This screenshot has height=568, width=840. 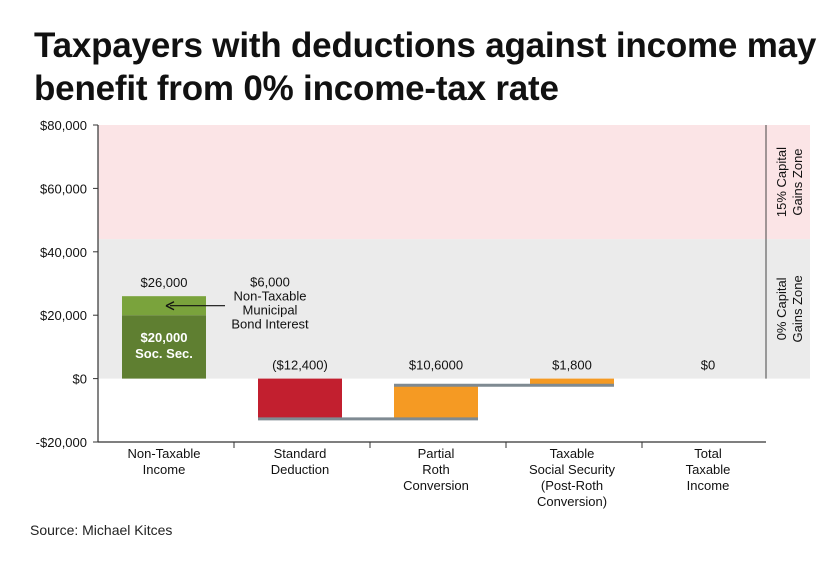 I want to click on bar-label-0: $26,000, so click(x=164, y=282).